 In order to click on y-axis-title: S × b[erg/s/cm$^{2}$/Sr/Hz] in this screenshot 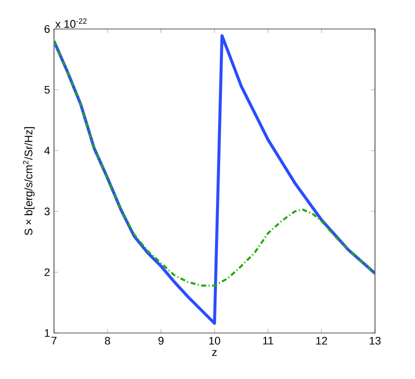, I will do `click(28, 181)`.